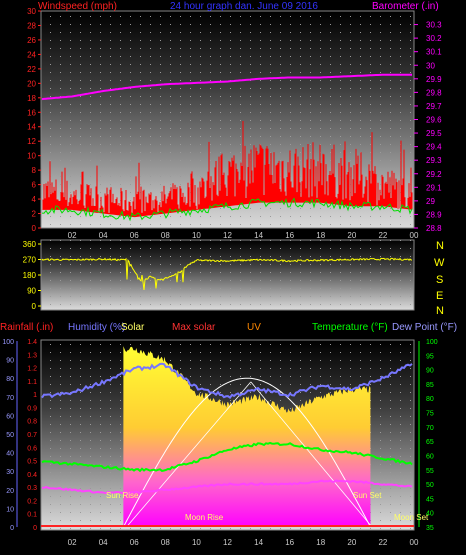 This screenshot has width=466, height=555. Describe the element at coordinates (227, 487) in the screenshot. I see `dewpoint-line` at that location.